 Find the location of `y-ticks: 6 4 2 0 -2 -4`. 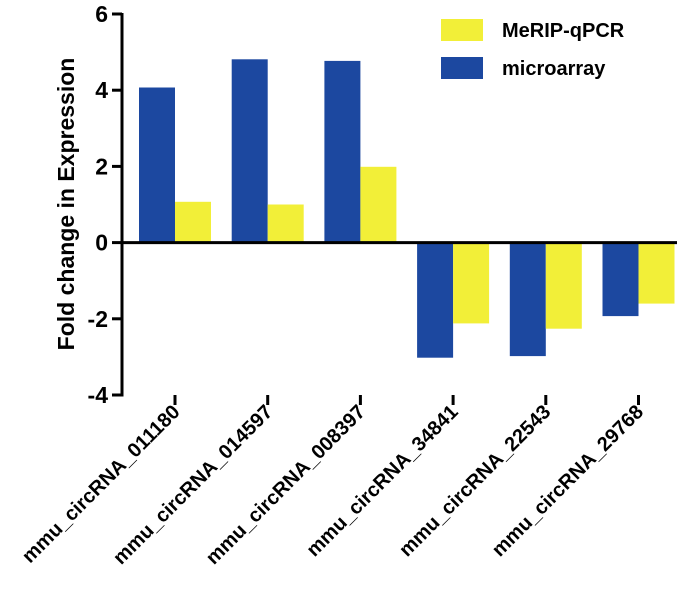

y-ticks: 6 4 2 0 -2 -4 is located at coordinates (105, 204).